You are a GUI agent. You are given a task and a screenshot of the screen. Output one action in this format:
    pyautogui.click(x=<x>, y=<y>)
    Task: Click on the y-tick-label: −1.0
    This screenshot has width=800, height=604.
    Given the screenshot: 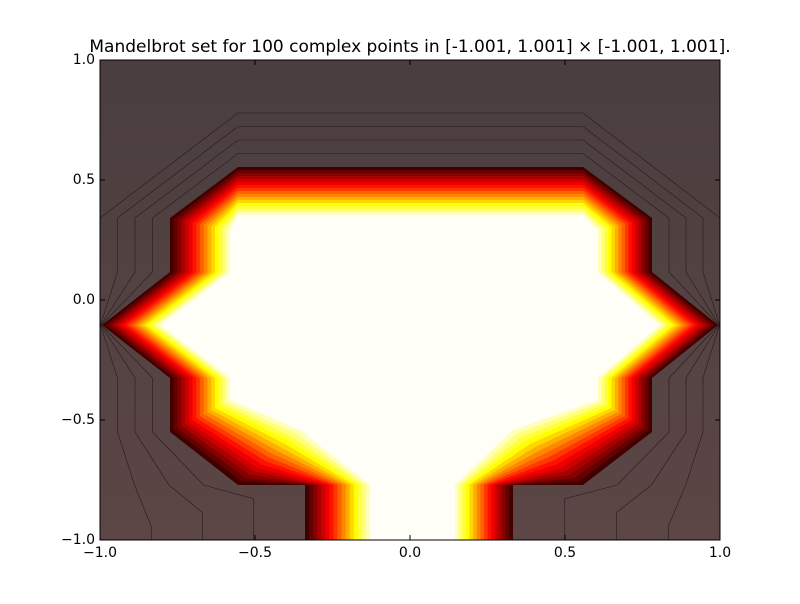 What is the action you would take?
    pyautogui.click(x=78, y=540)
    